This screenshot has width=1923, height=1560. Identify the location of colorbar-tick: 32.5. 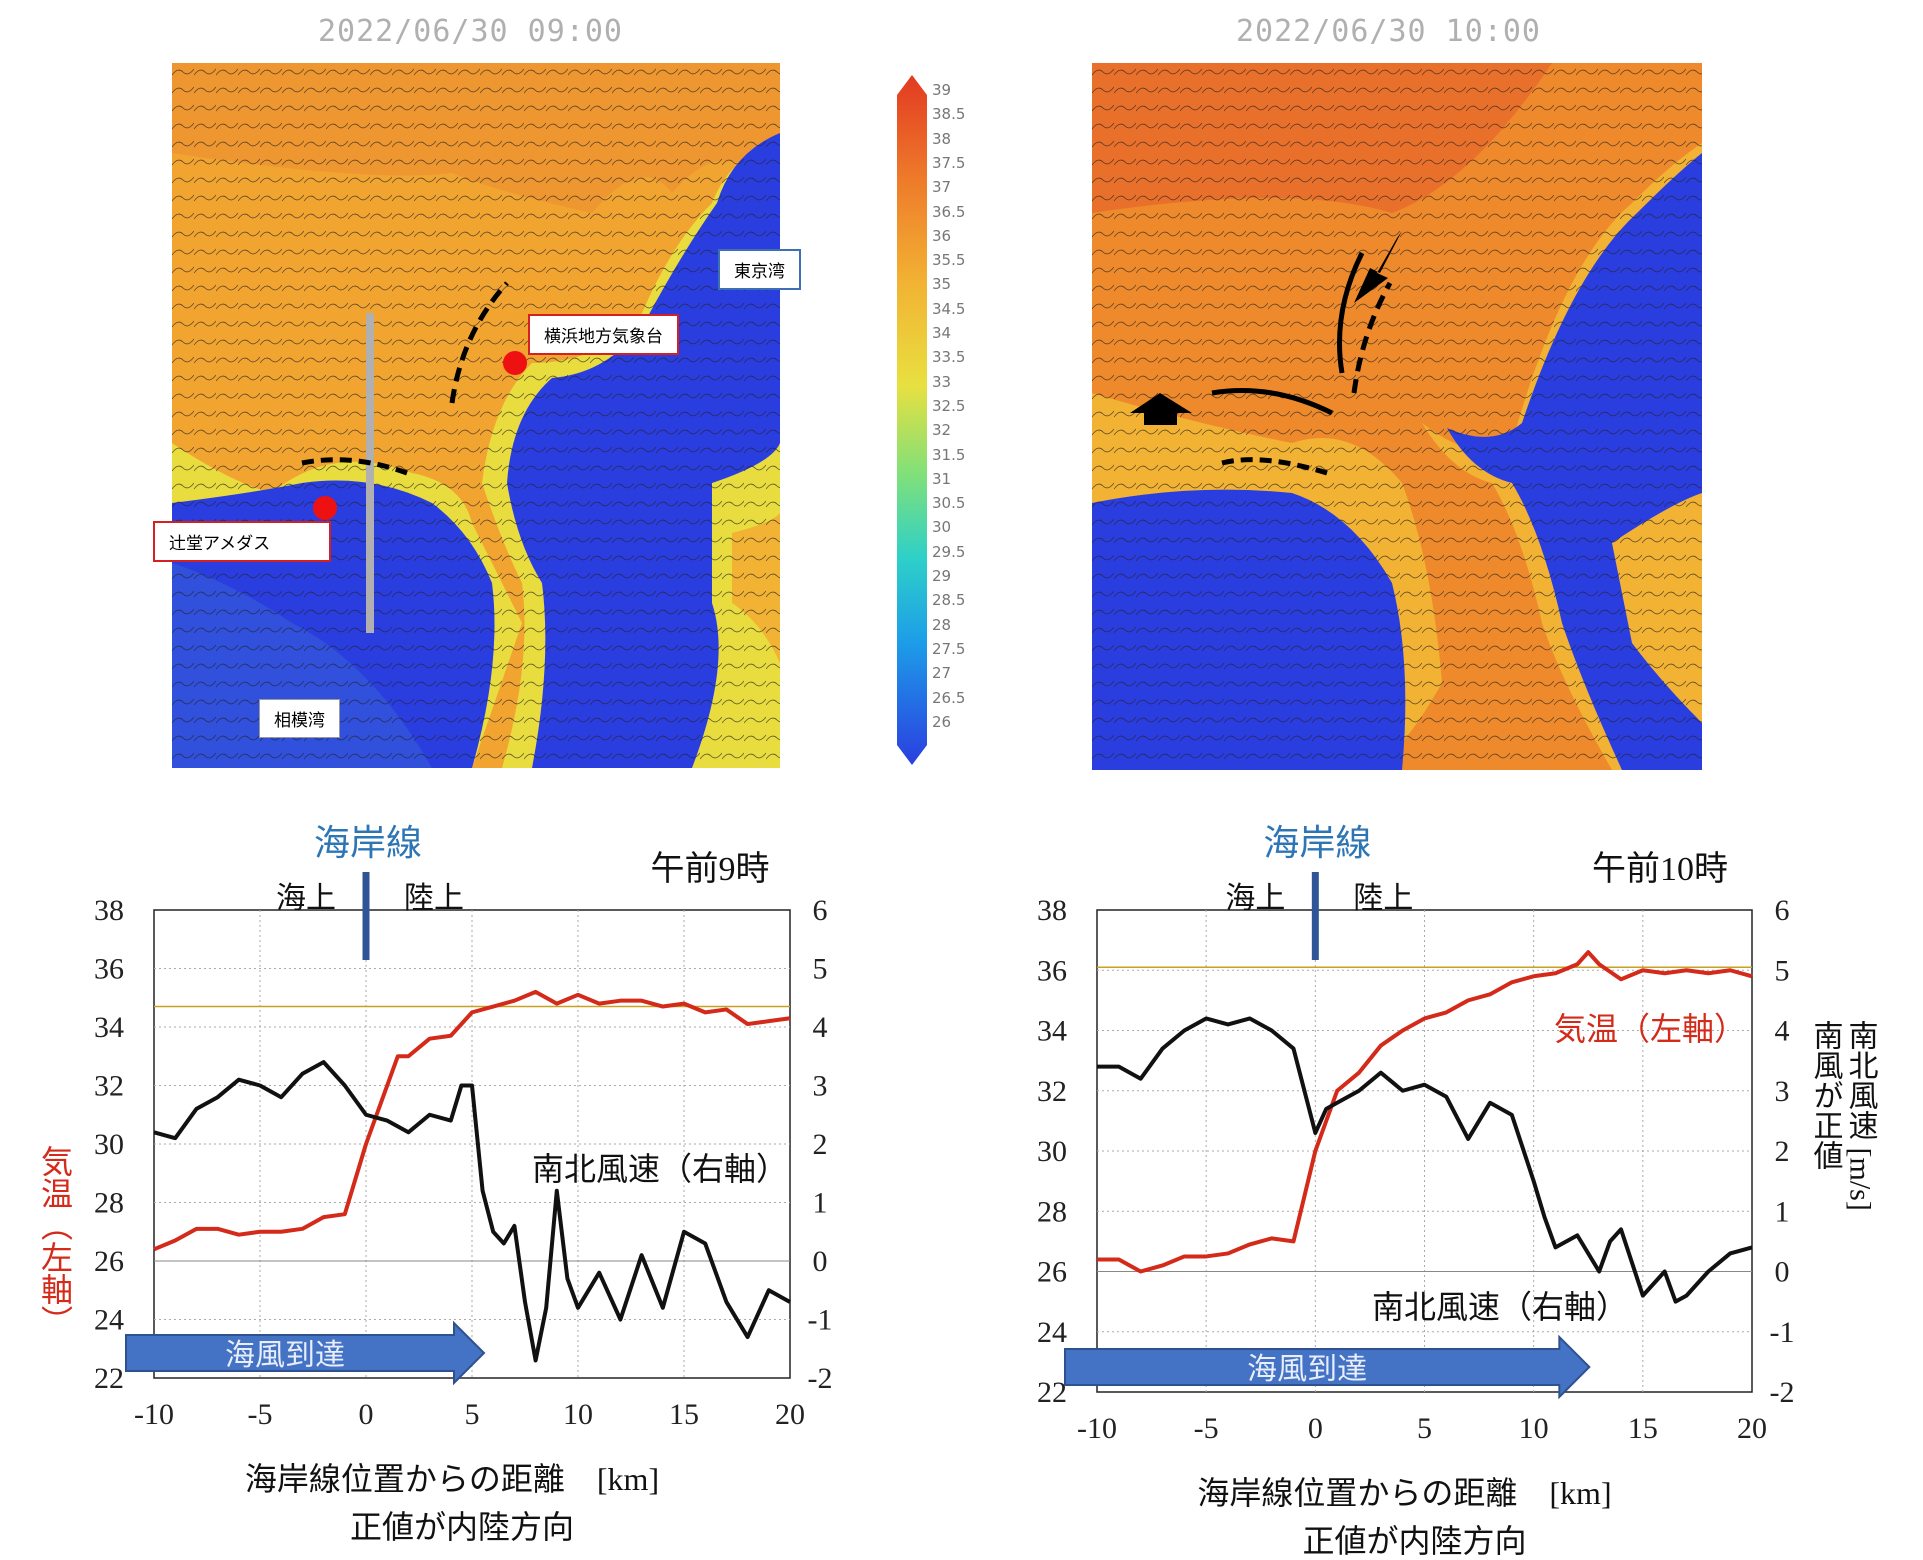
(949, 405).